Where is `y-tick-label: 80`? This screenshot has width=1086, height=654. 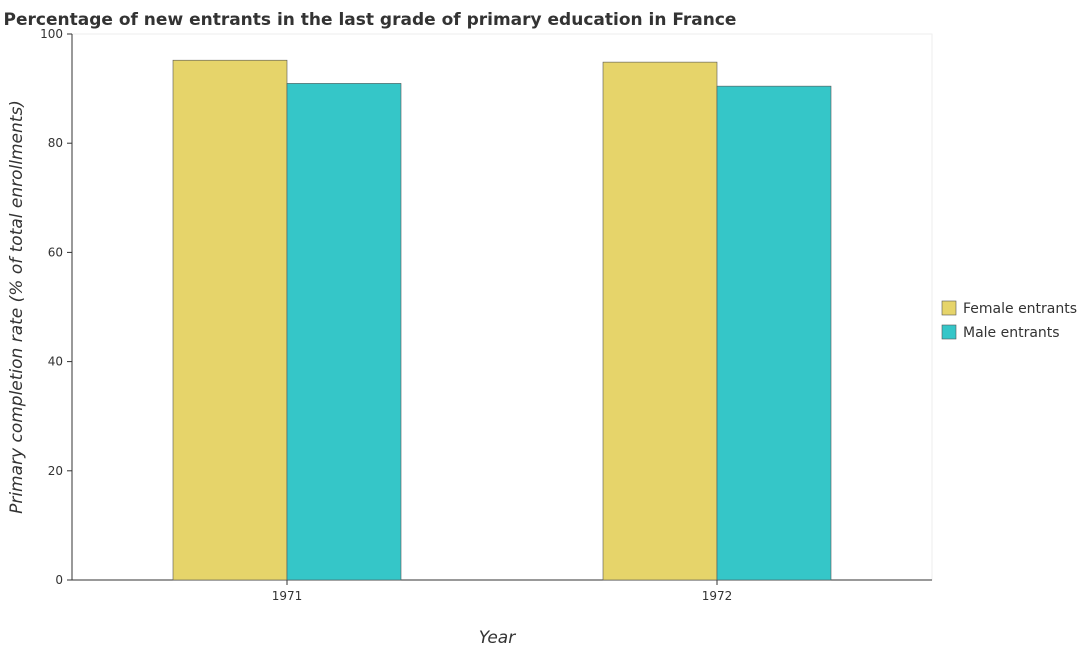 y-tick-label: 80 is located at coordinates (55, 143).